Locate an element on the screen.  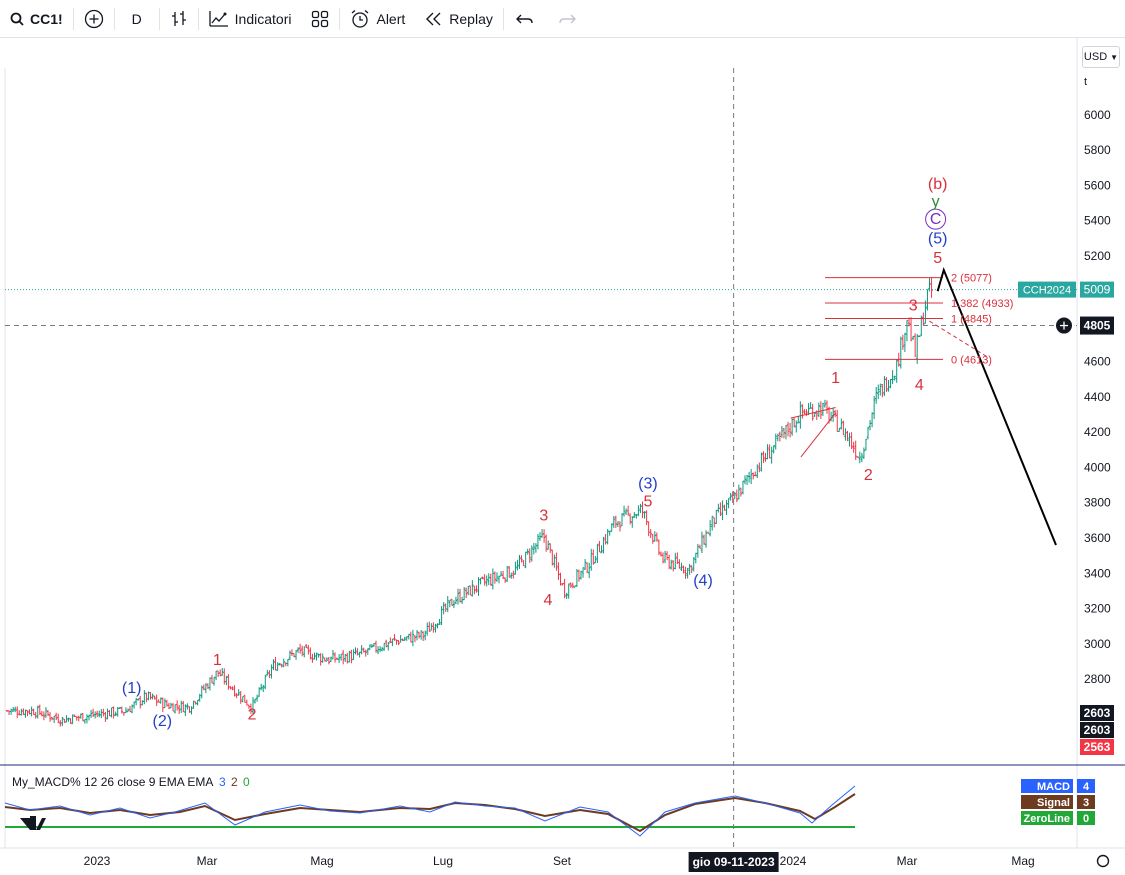
redo-button is located at coordinates (567, 19).